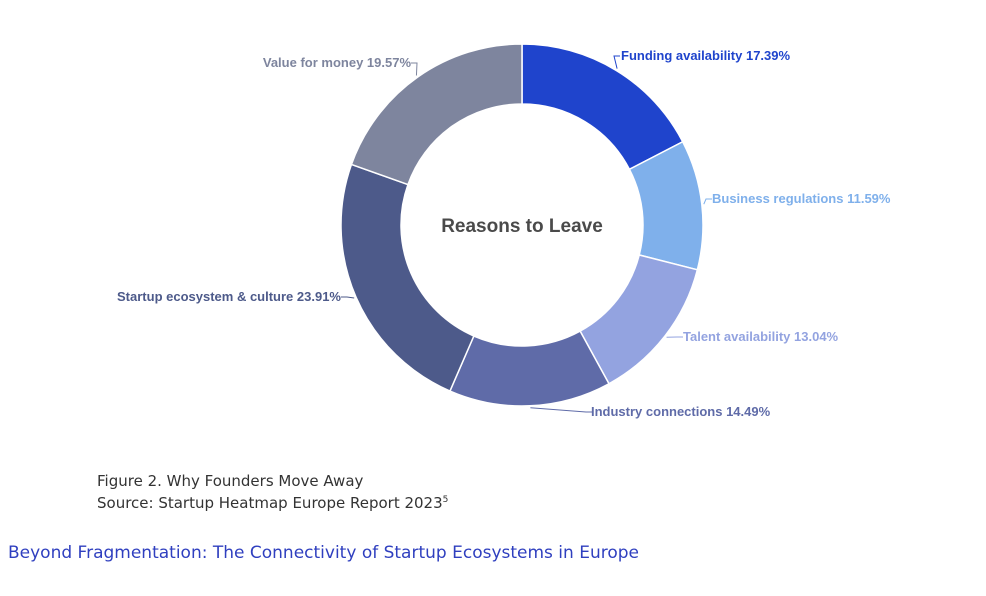 The height and width of the screenshot is (596, 986). Describe the element at coordinates (229, 296) in the screenshot. I see `slice-label: Startup ecosystem & culture 23.91%` at that location.